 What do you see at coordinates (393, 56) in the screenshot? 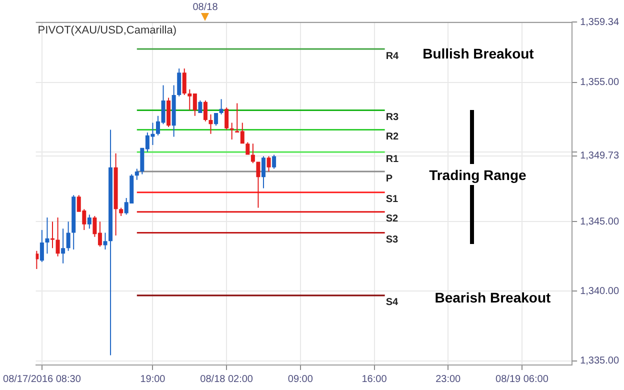
I see `series-label: R4` at bounding box center [393, 56].